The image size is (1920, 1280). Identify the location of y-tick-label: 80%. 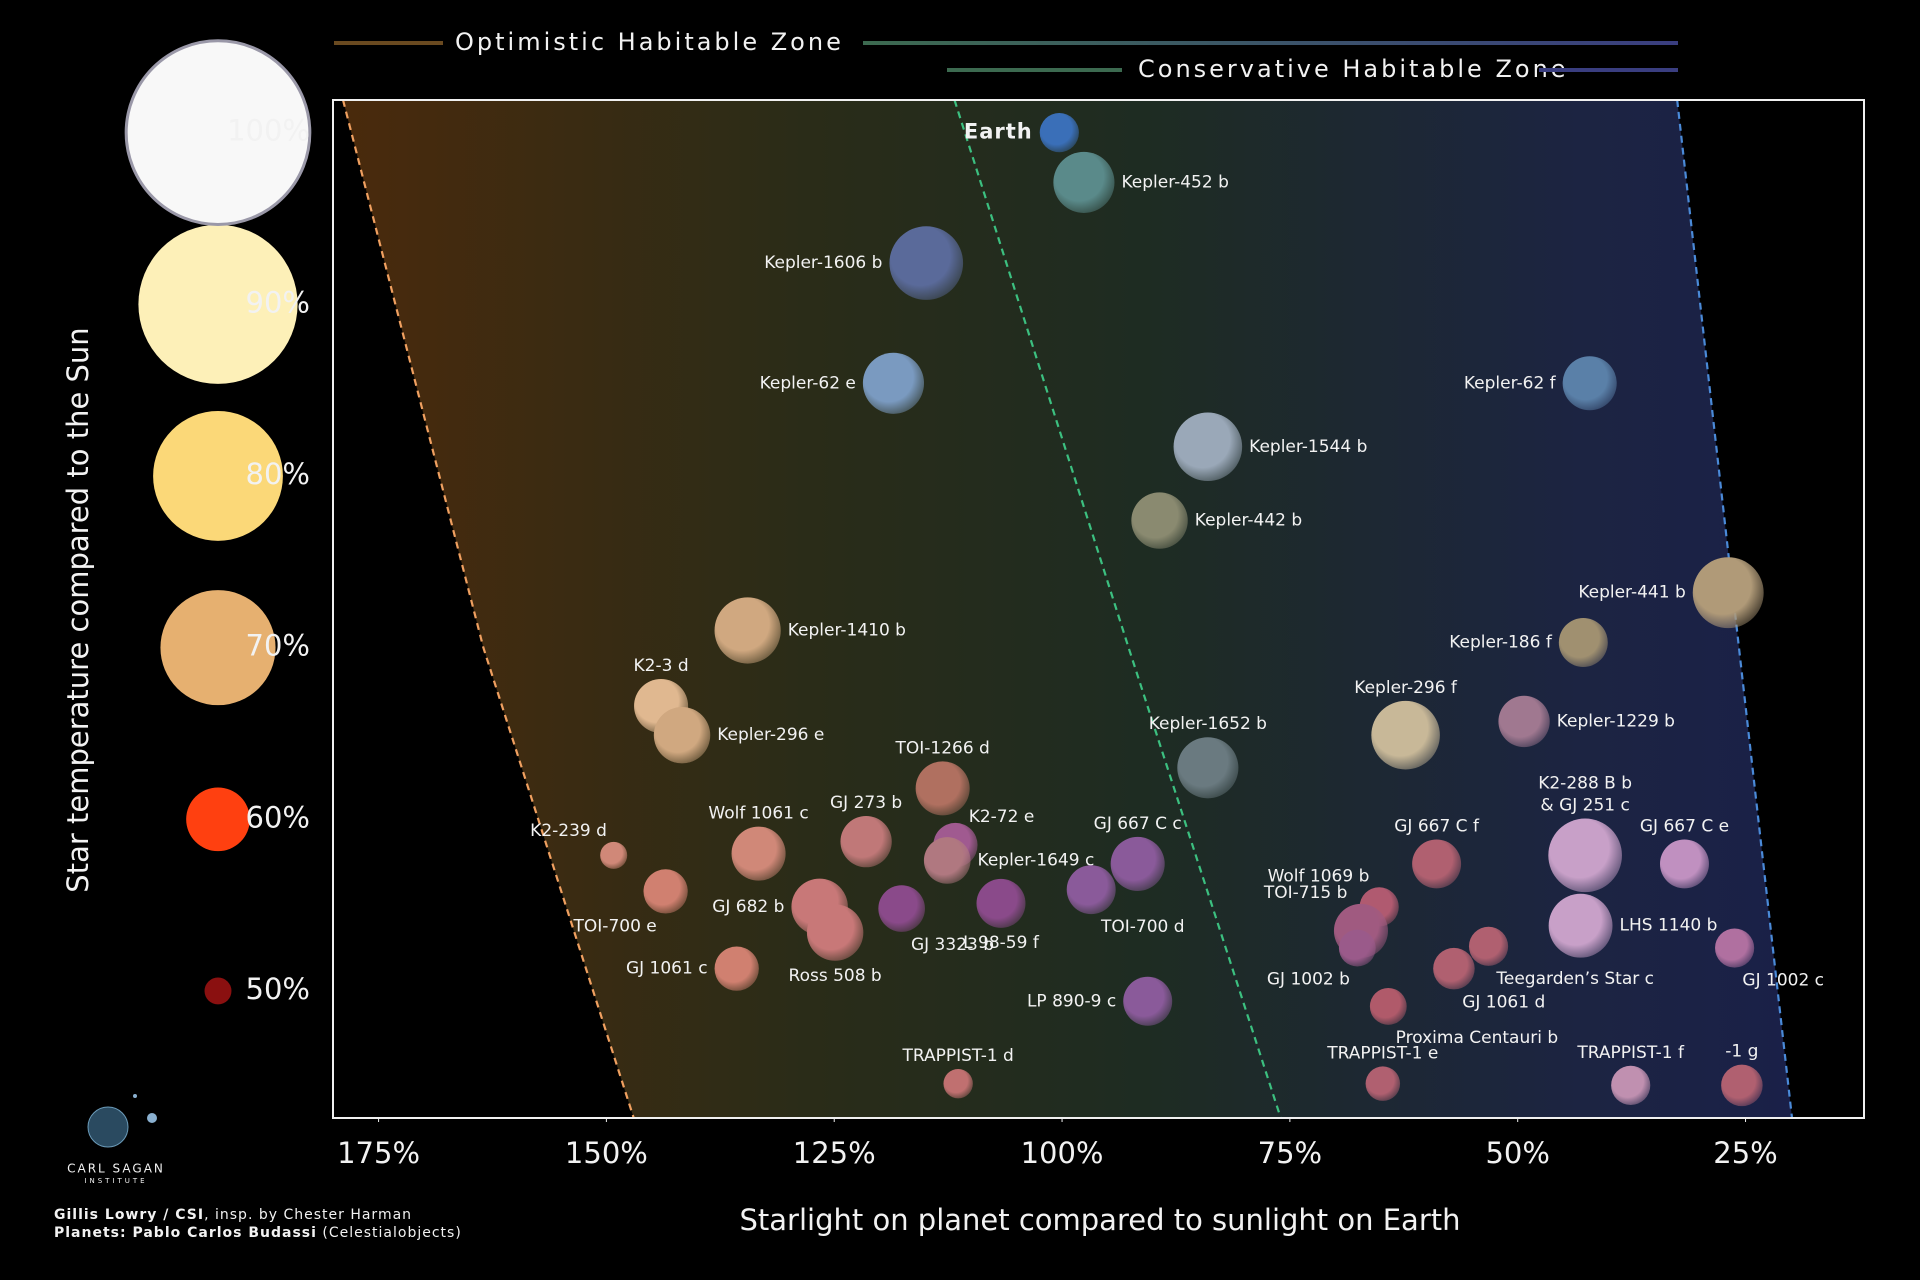
(278, 474).